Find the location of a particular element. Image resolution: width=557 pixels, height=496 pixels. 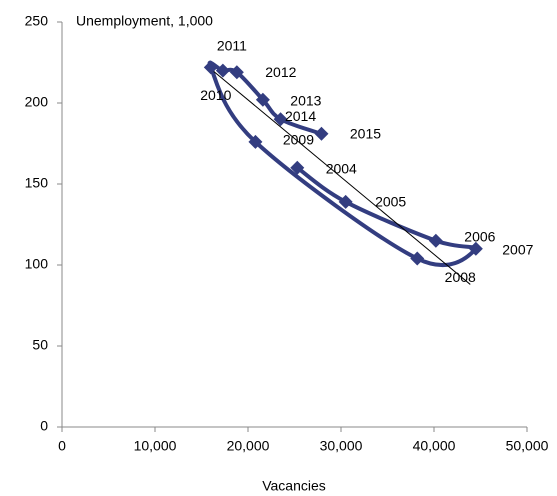

x-tick-label: 40,000 is located at coordinates (434, 446).